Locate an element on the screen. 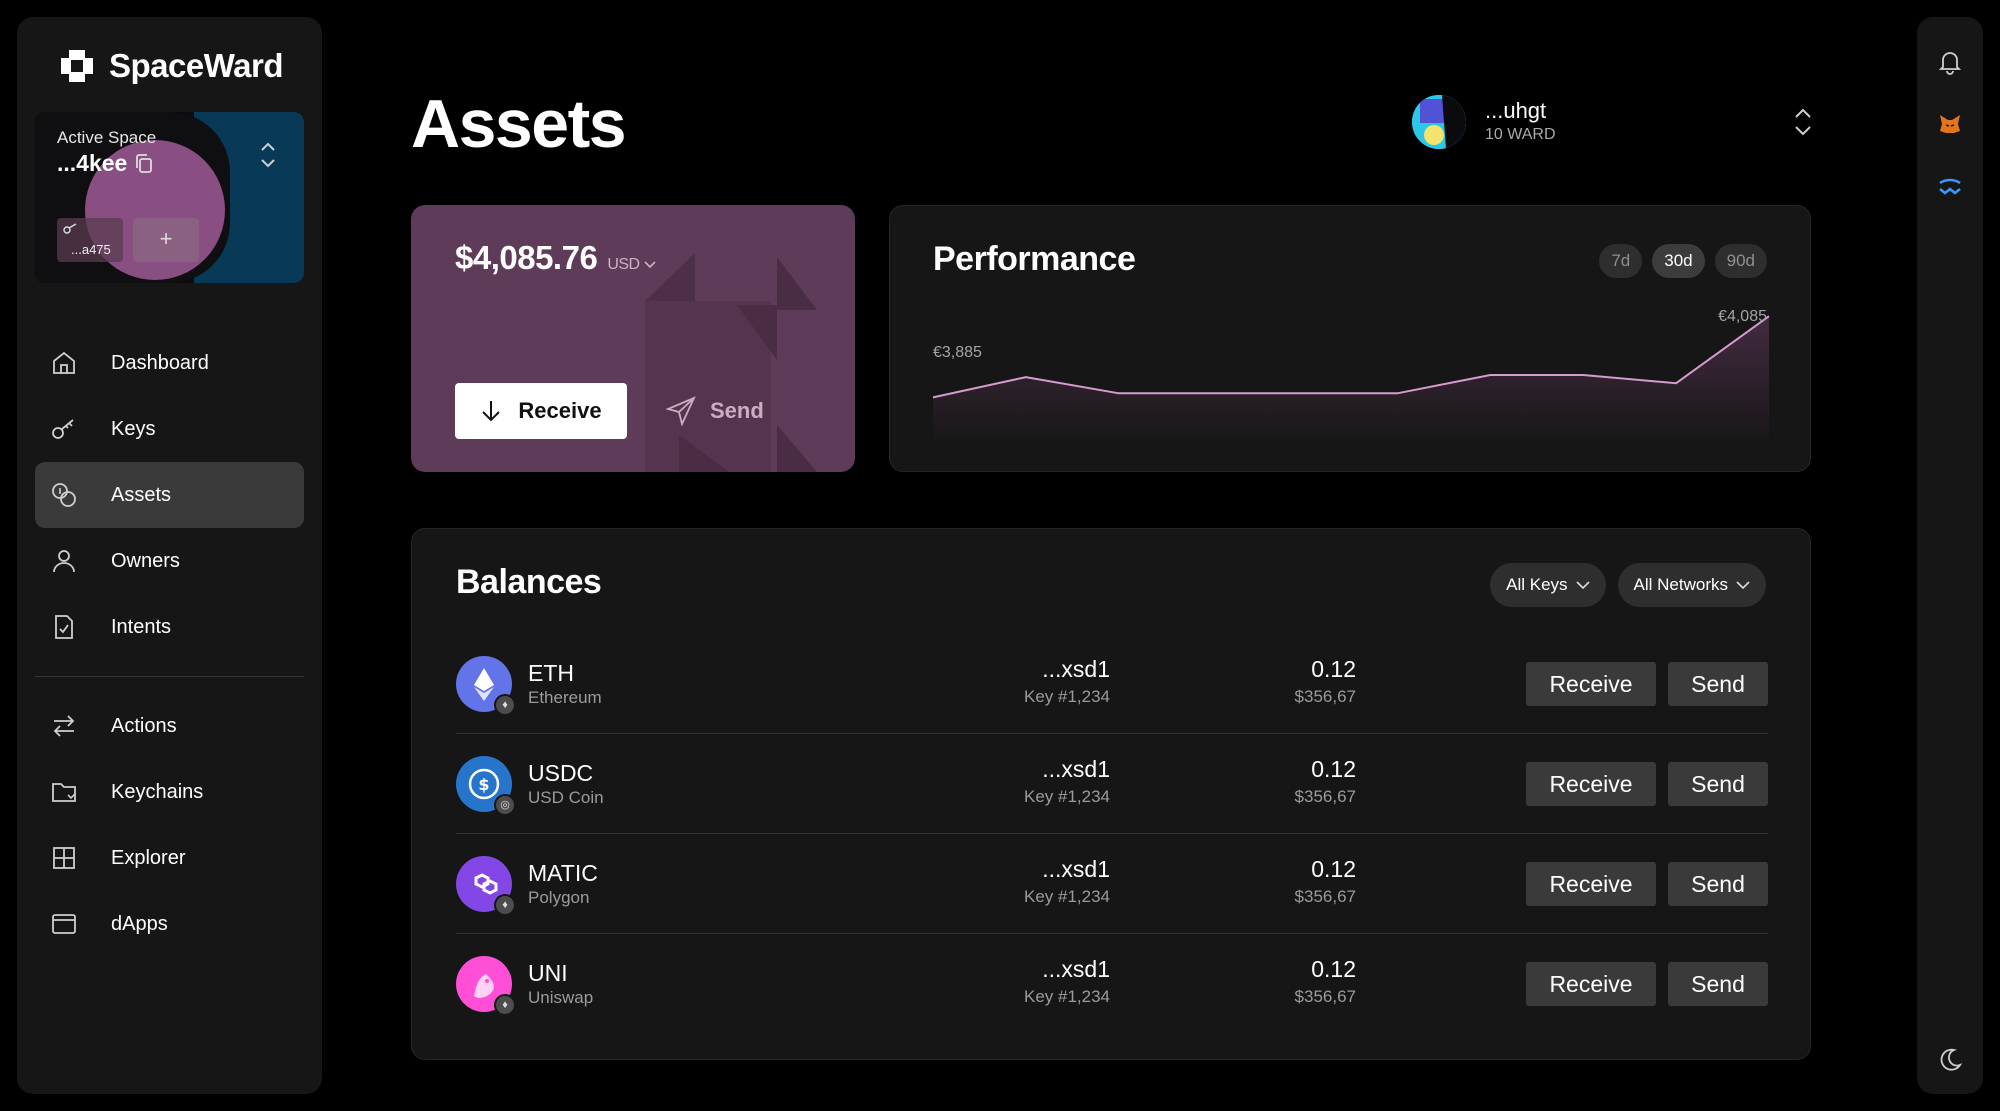 The image size is (2000, 1111). range-30d: 30d is located at coordinates (1678, 261).